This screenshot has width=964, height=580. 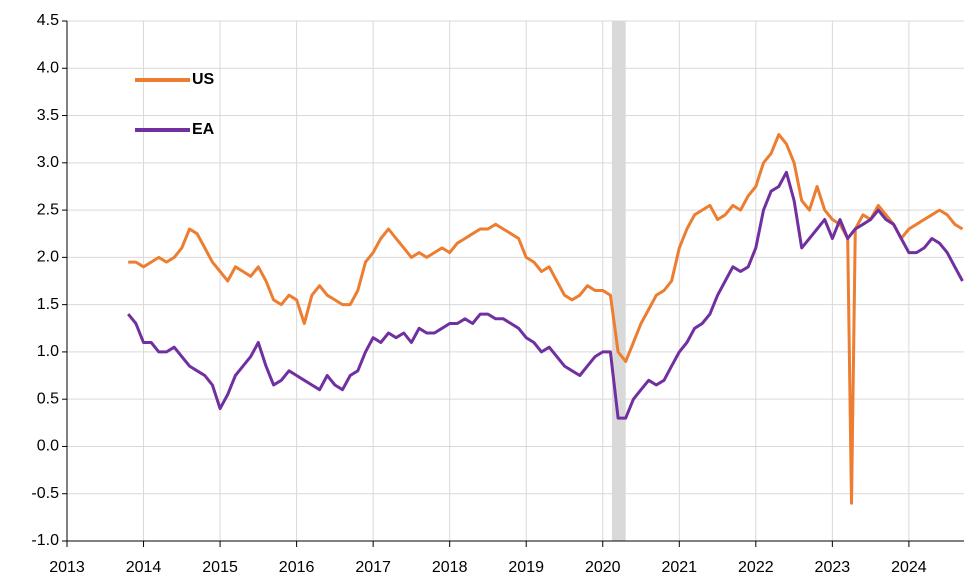 What do you see at coordinates (48, 398) in the screenshot?
I see `y-tick-label: 0.5` at bounding box center [48, 398].